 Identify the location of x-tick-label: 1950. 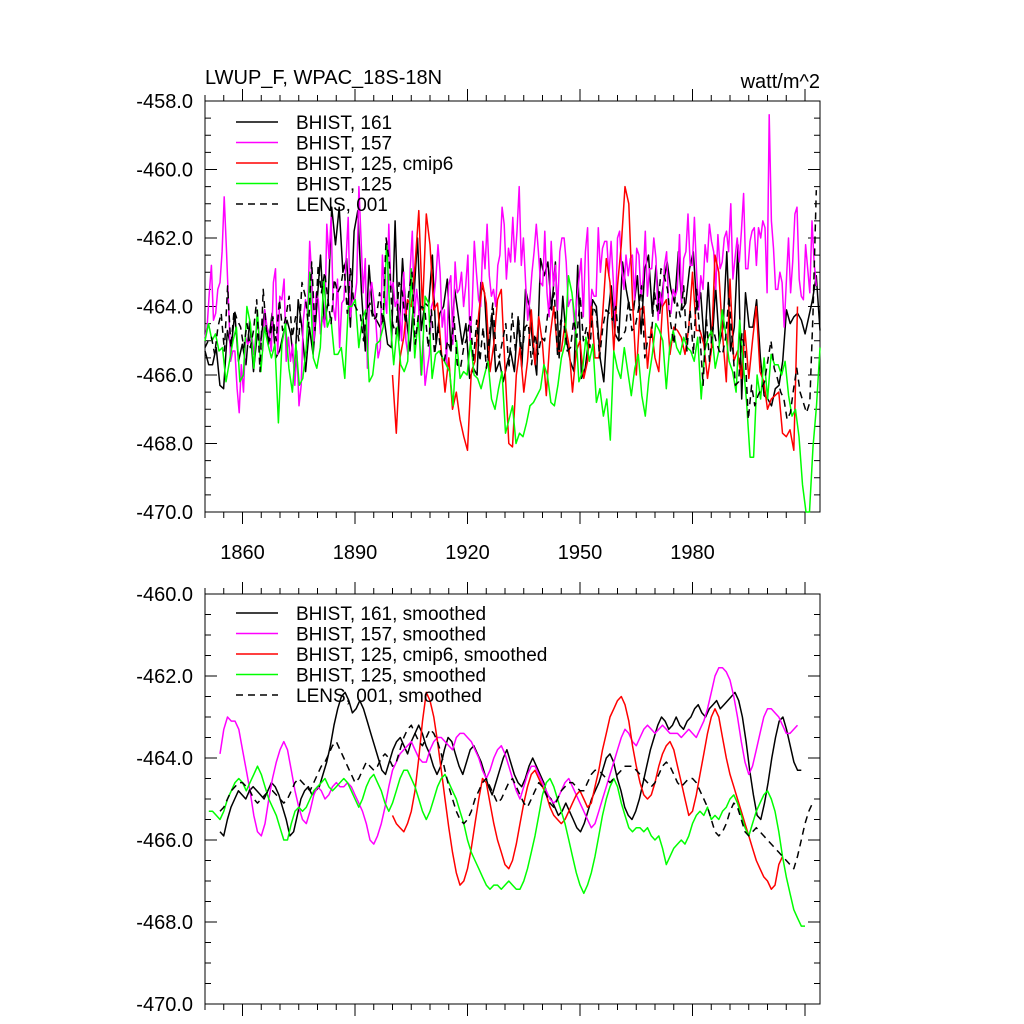
(580, 553).